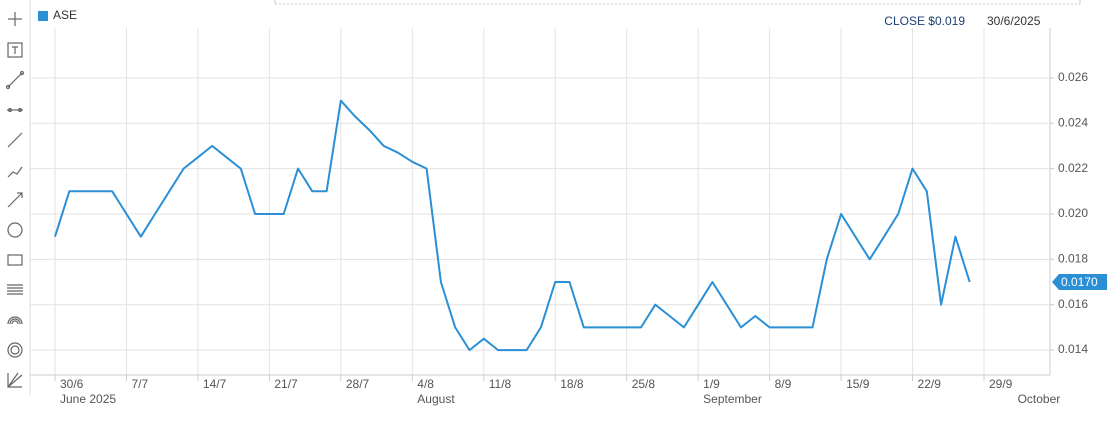 Image resolution: width=1107 pixels, height=435 pixels. Describe the element at coordinates (15, 19) in the screenshot. I see `crosshair-tool` at that location.